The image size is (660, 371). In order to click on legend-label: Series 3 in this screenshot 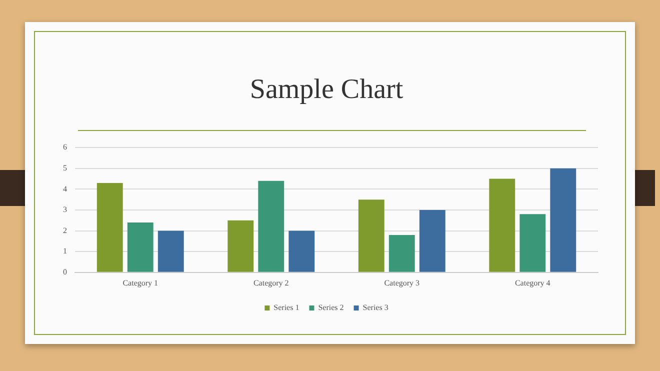, I will do `click(375, 307)`.